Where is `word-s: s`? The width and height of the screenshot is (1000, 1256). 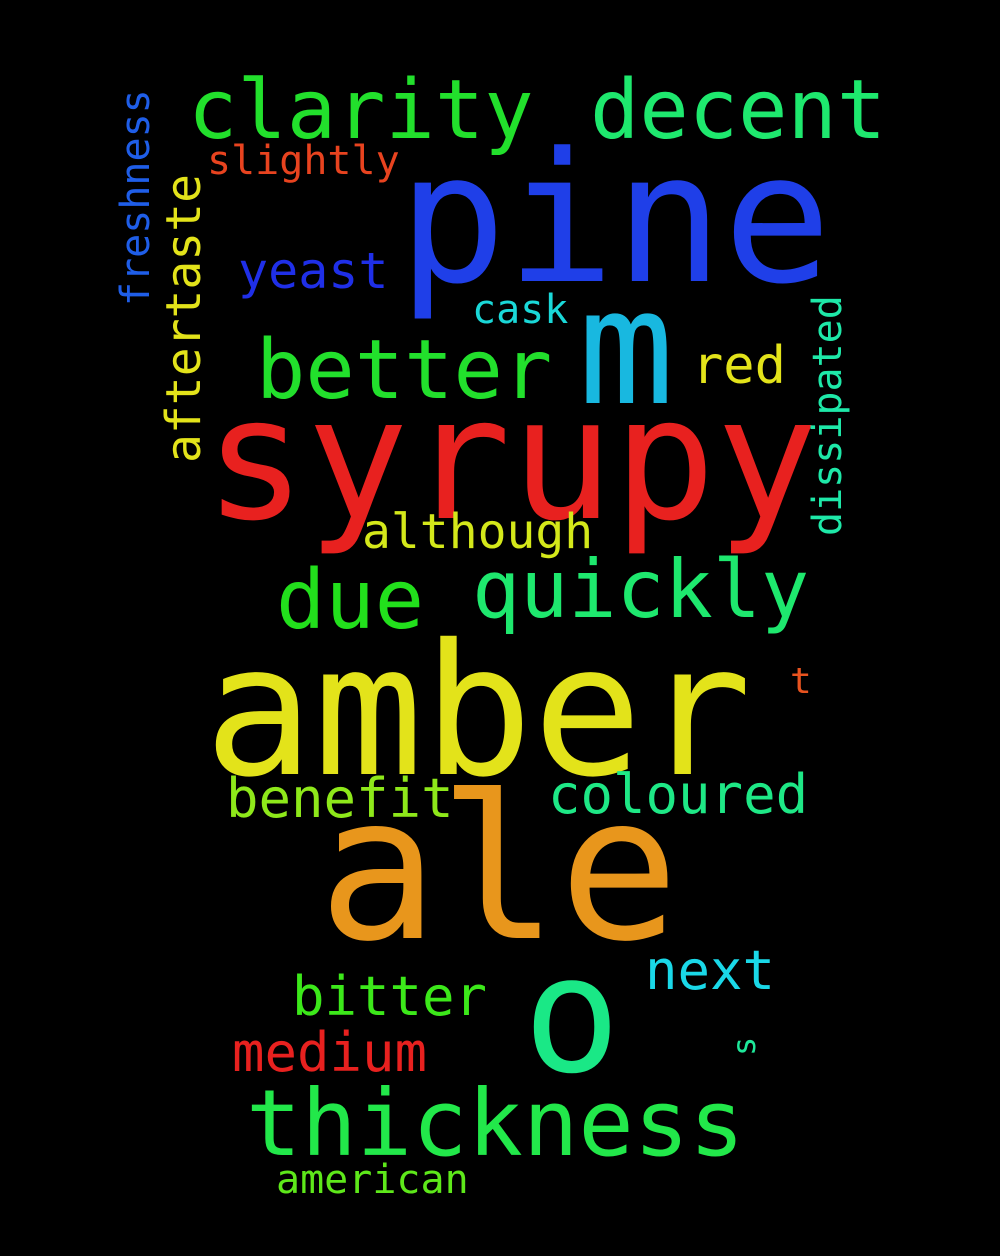 word-s: s is located at coordinates (744, 1046).